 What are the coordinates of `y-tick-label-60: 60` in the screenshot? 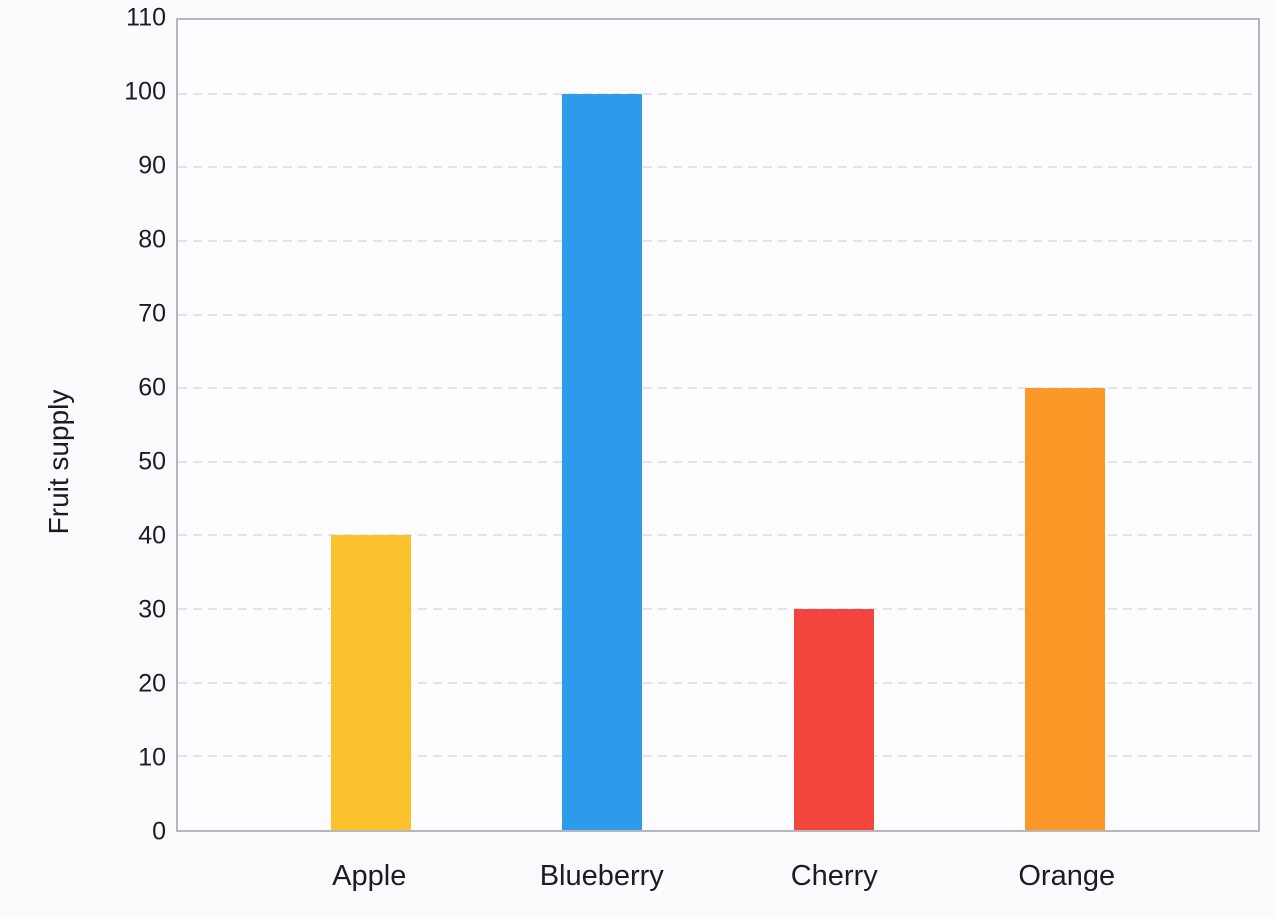 It's located at (152, 387).